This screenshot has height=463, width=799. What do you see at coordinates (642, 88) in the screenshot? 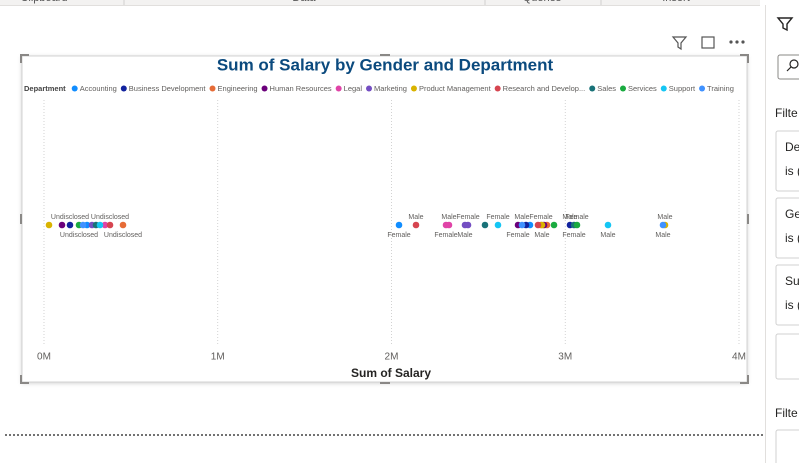
I see `legend-label: Services` at bounding box center [642, 88].